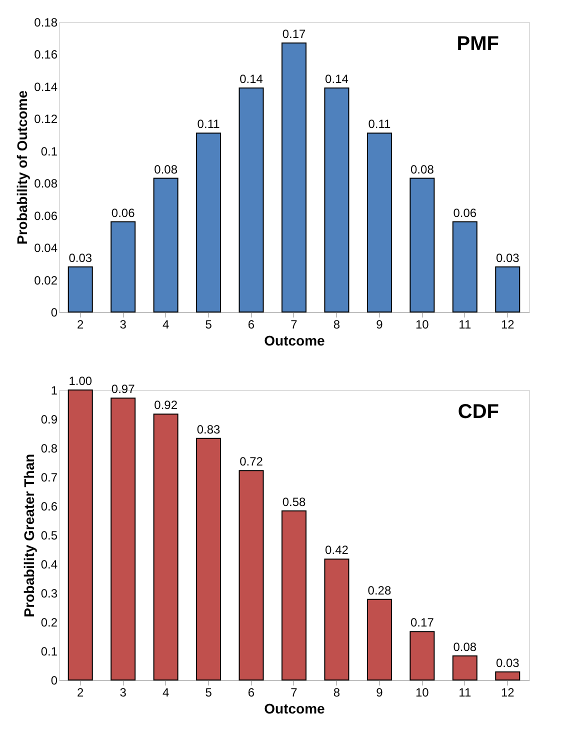  What do you see at coordinates (49, 623) in the screenshot?
I see `y-tick-label: 0.2` at bounding box center [49, 623].